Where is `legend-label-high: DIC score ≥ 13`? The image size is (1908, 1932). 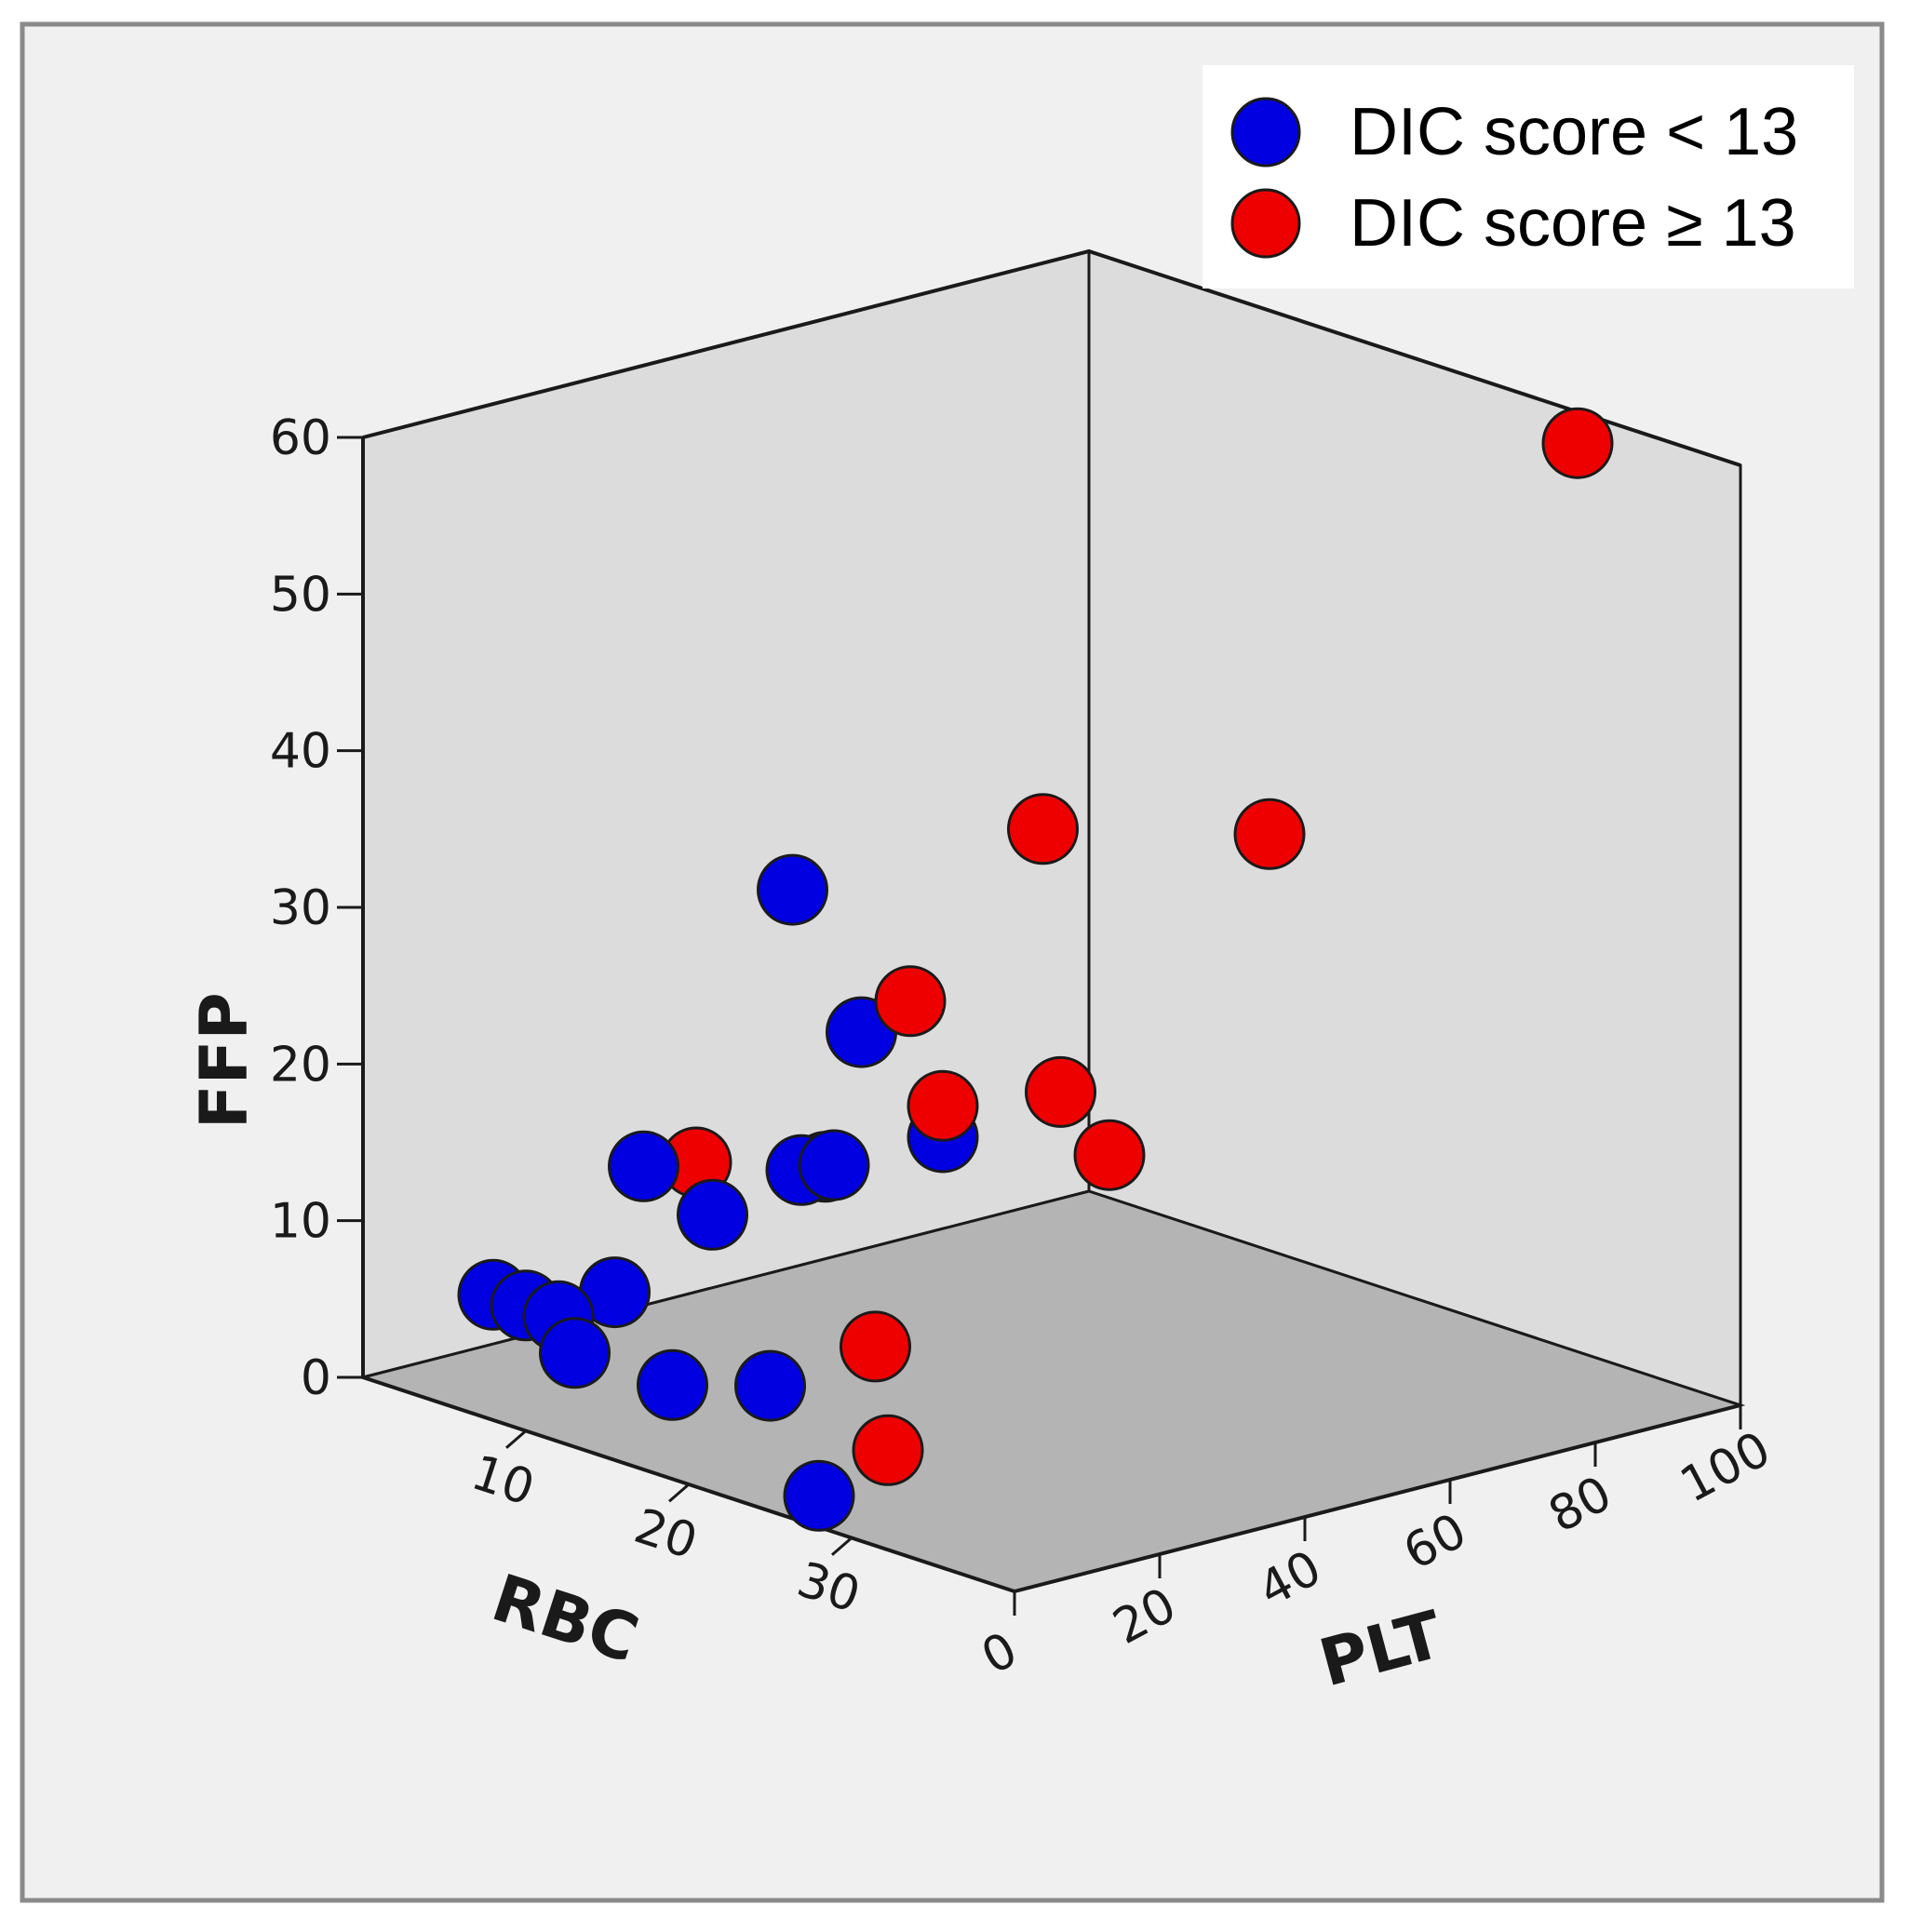
legend-label-high: DIC score ≥ 13 is located at coordinates (1573, 223).